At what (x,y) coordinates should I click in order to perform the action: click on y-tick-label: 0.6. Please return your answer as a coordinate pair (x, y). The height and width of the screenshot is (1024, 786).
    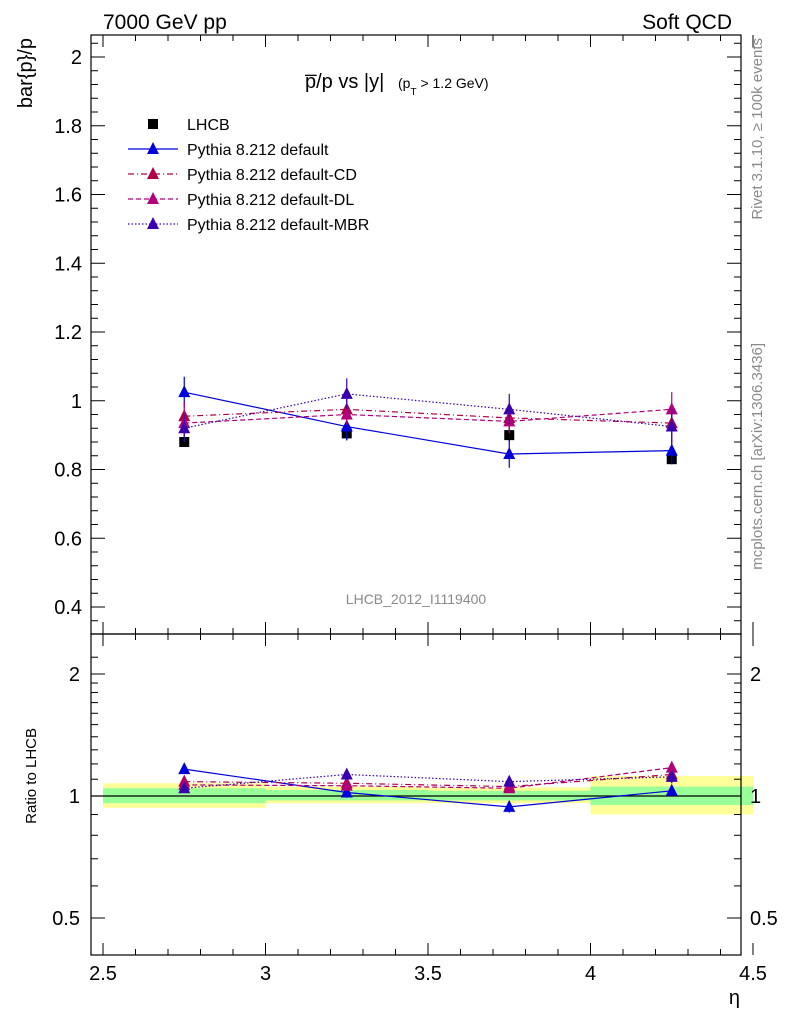
    Looking at the image, I should click on (68, 539).